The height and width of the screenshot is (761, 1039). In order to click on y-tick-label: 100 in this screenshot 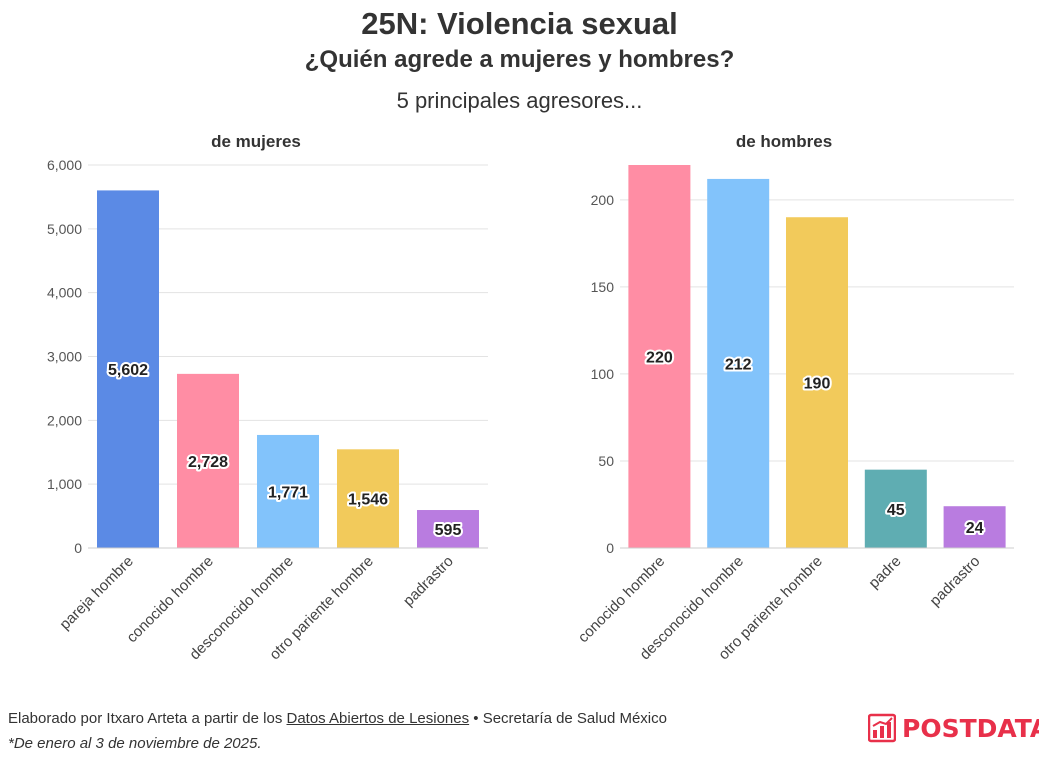, I will do `click(603, 374)`.